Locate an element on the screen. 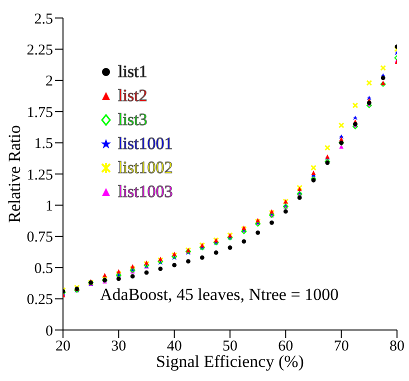 The image size is (409, 381). x-tick-label: 70 is located at coordinates (341, 346).